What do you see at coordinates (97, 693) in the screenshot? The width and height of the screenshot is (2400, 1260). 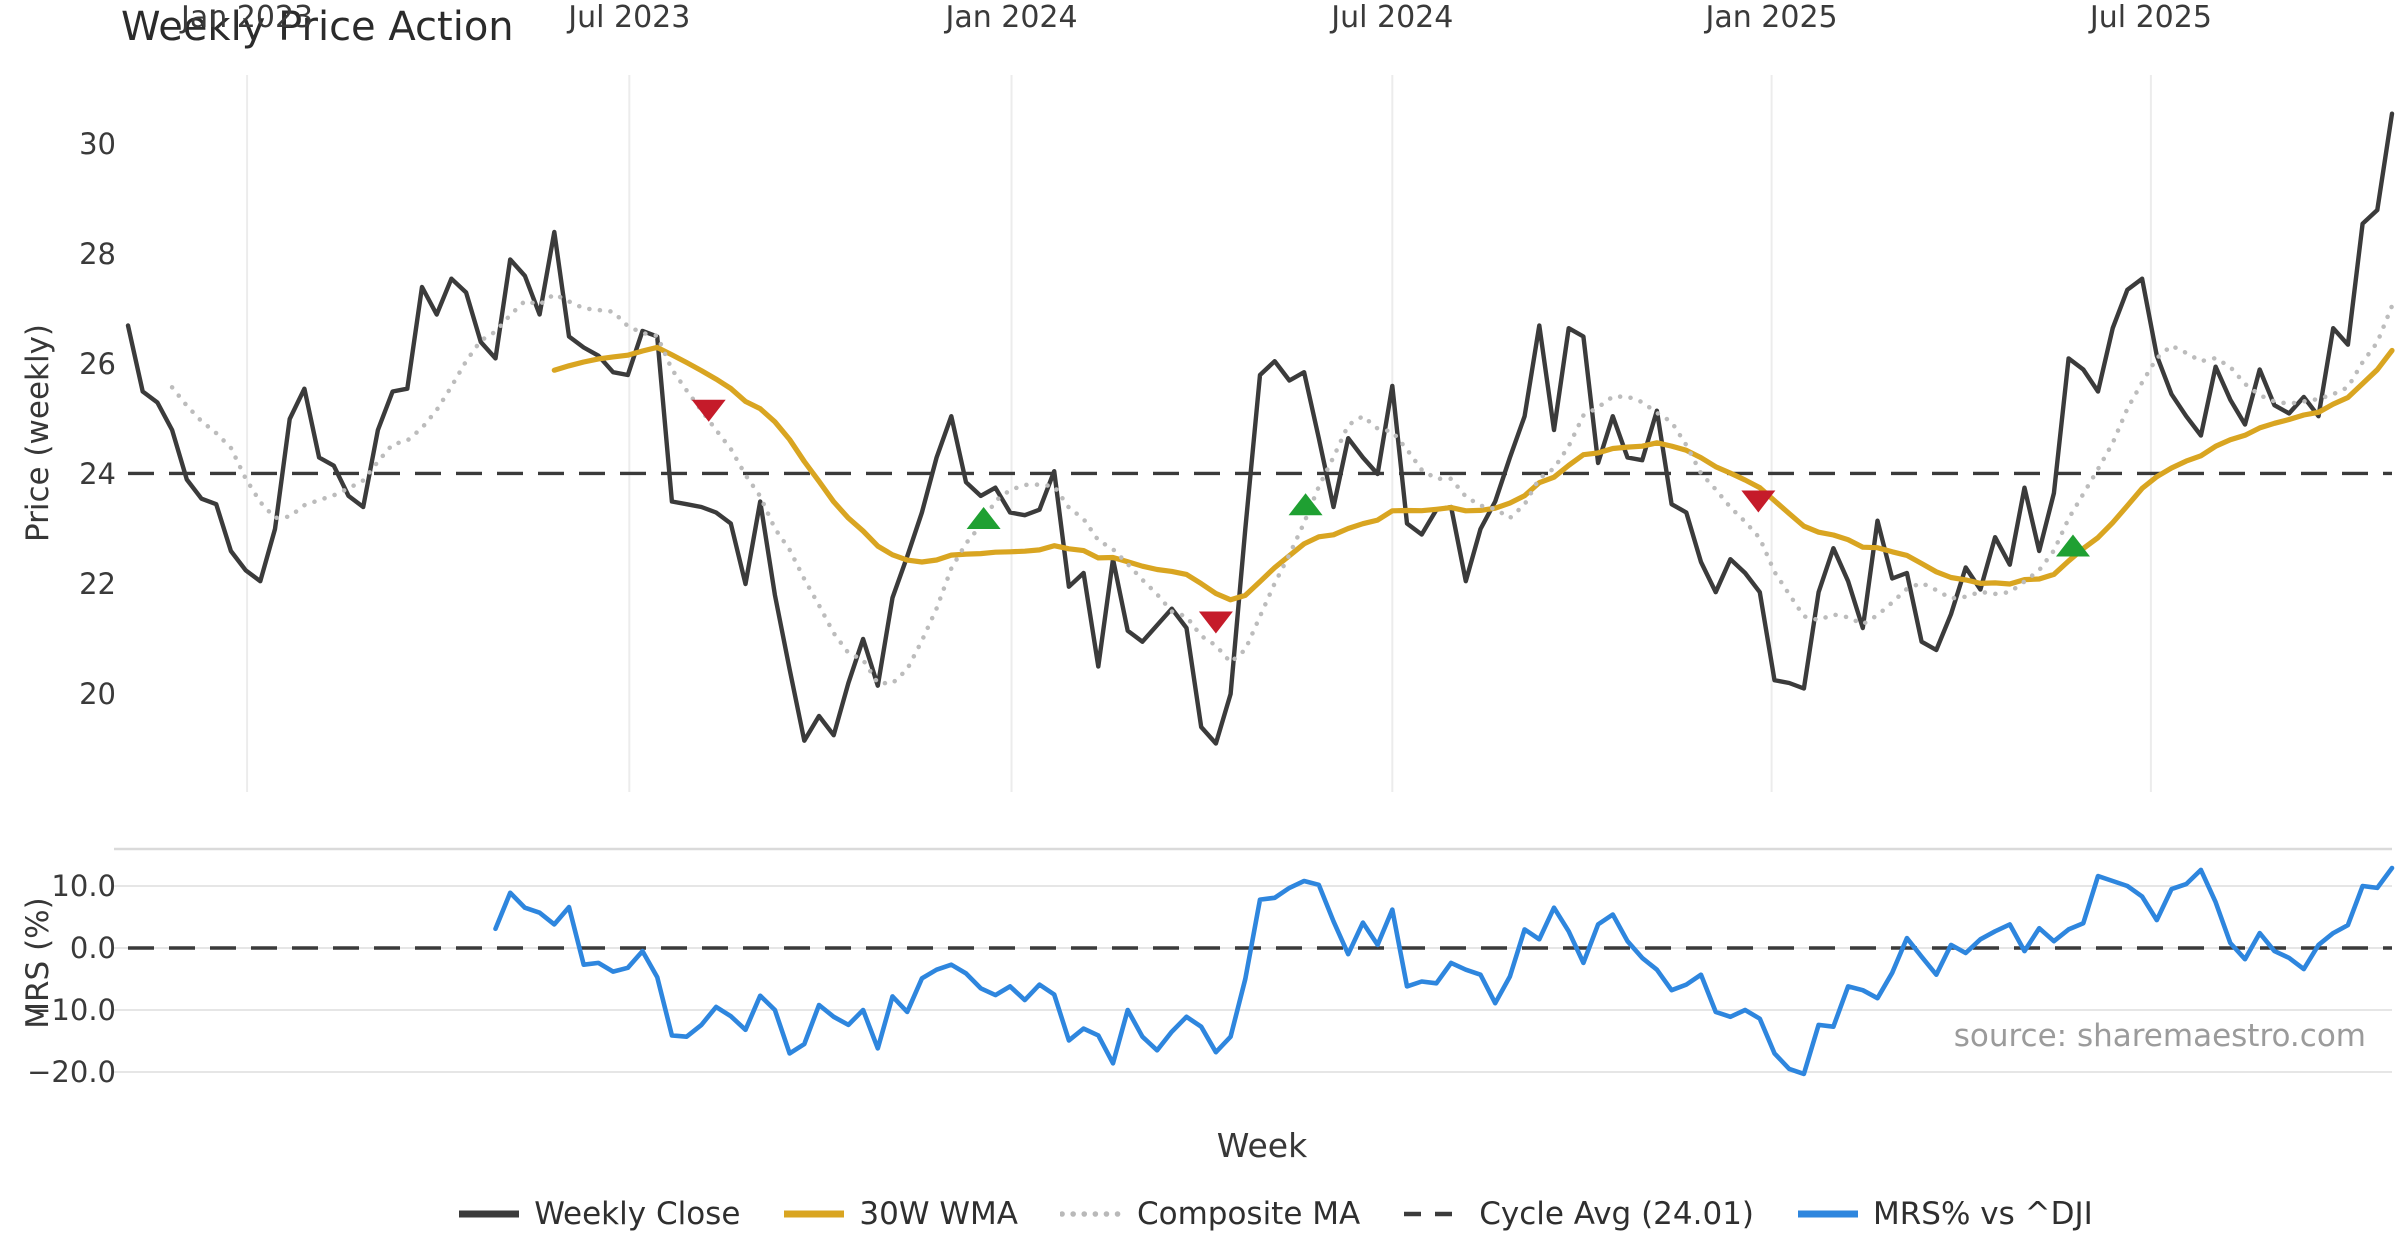 I see `price-tick-label: 20` at bounding box center [97, 693].